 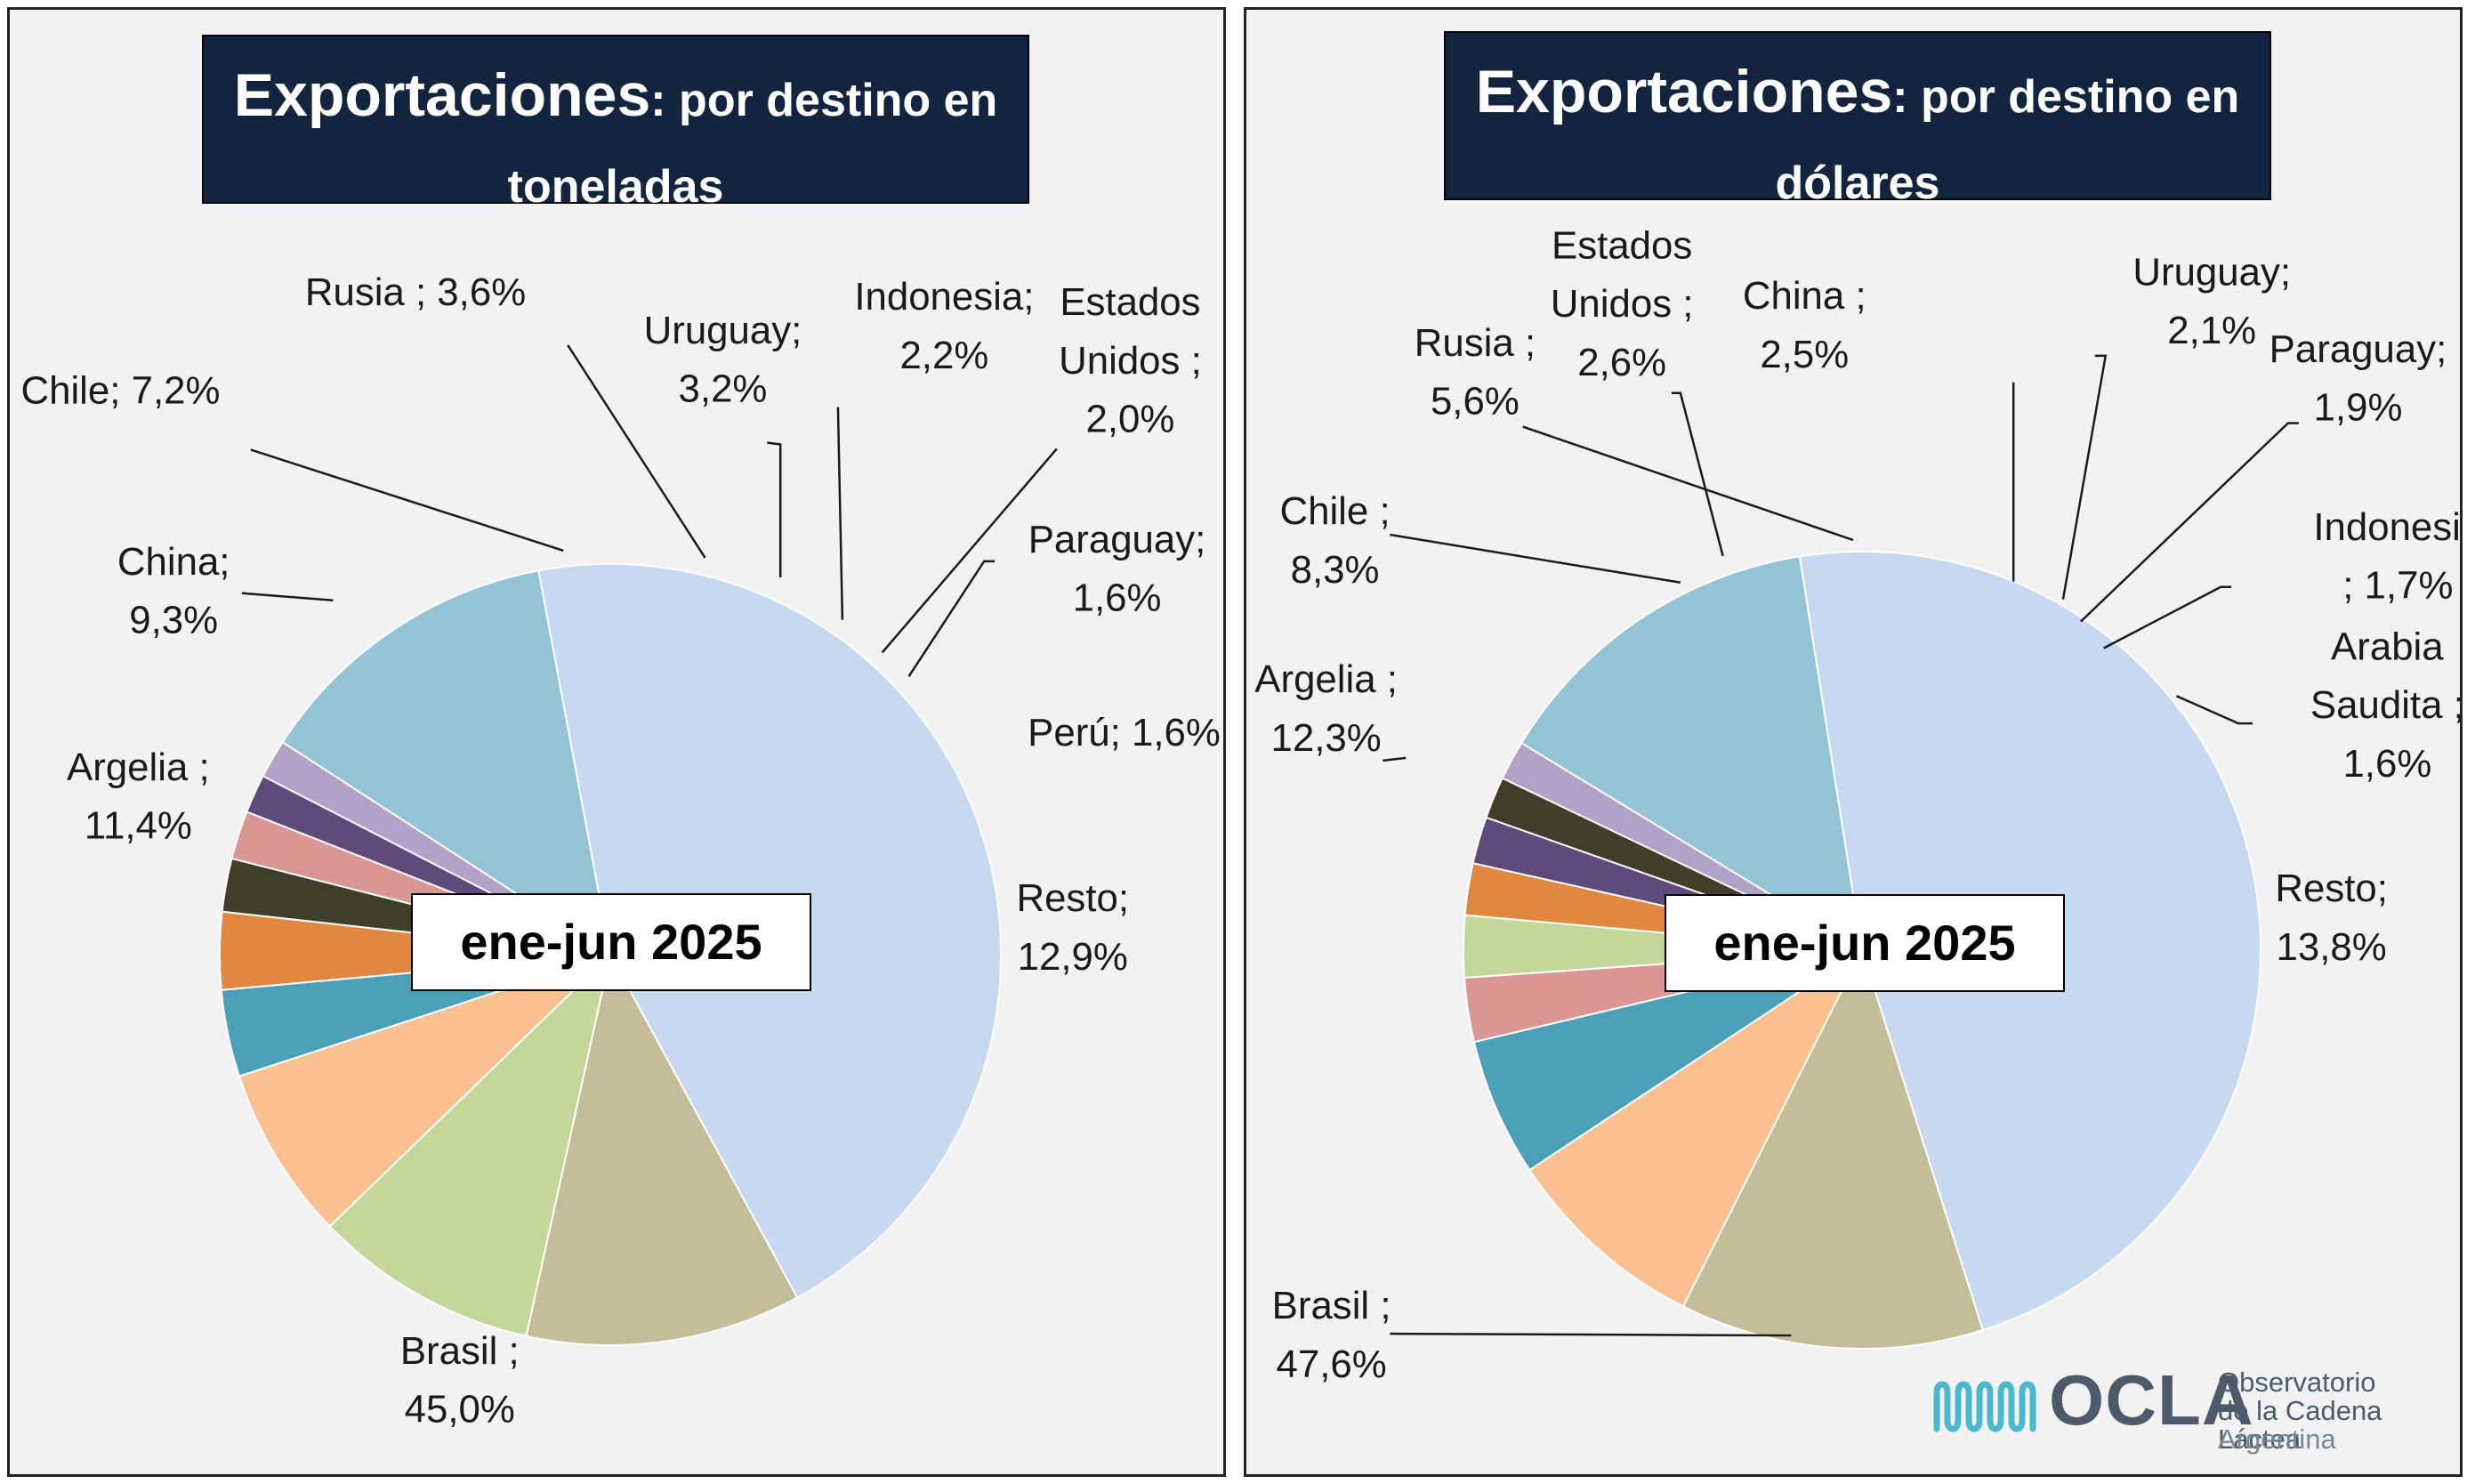 What do you see at coordinates (138, 797) in the screenshot?
I see `slice-label-argelia: Argelia ; 11,4%` at bounding box center [138, 797].